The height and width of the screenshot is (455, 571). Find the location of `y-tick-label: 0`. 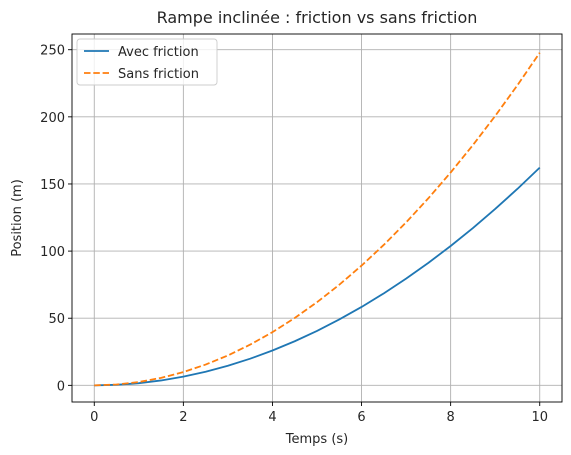

y-tick-label: 0 is located at coordinates (61, 386).